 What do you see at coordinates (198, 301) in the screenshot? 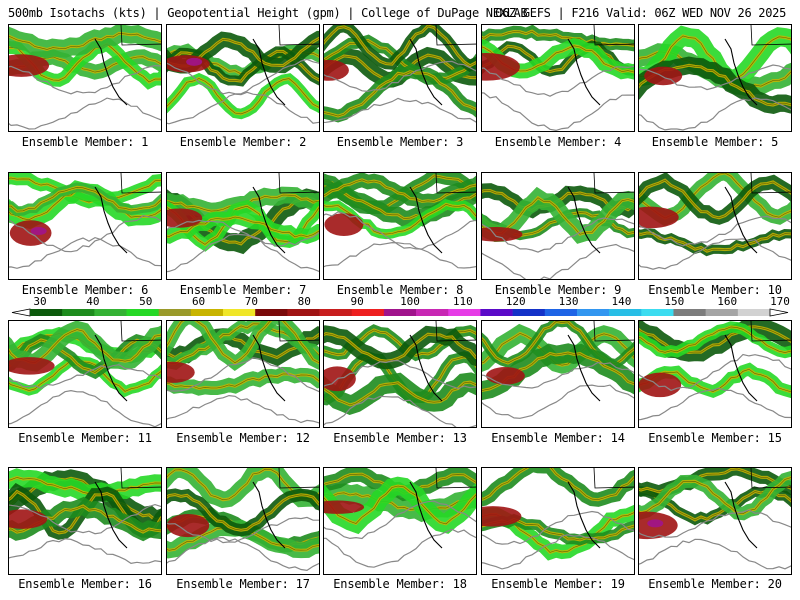
I see `colorbar-tick-label: 60` at bounding box center [198, 301].